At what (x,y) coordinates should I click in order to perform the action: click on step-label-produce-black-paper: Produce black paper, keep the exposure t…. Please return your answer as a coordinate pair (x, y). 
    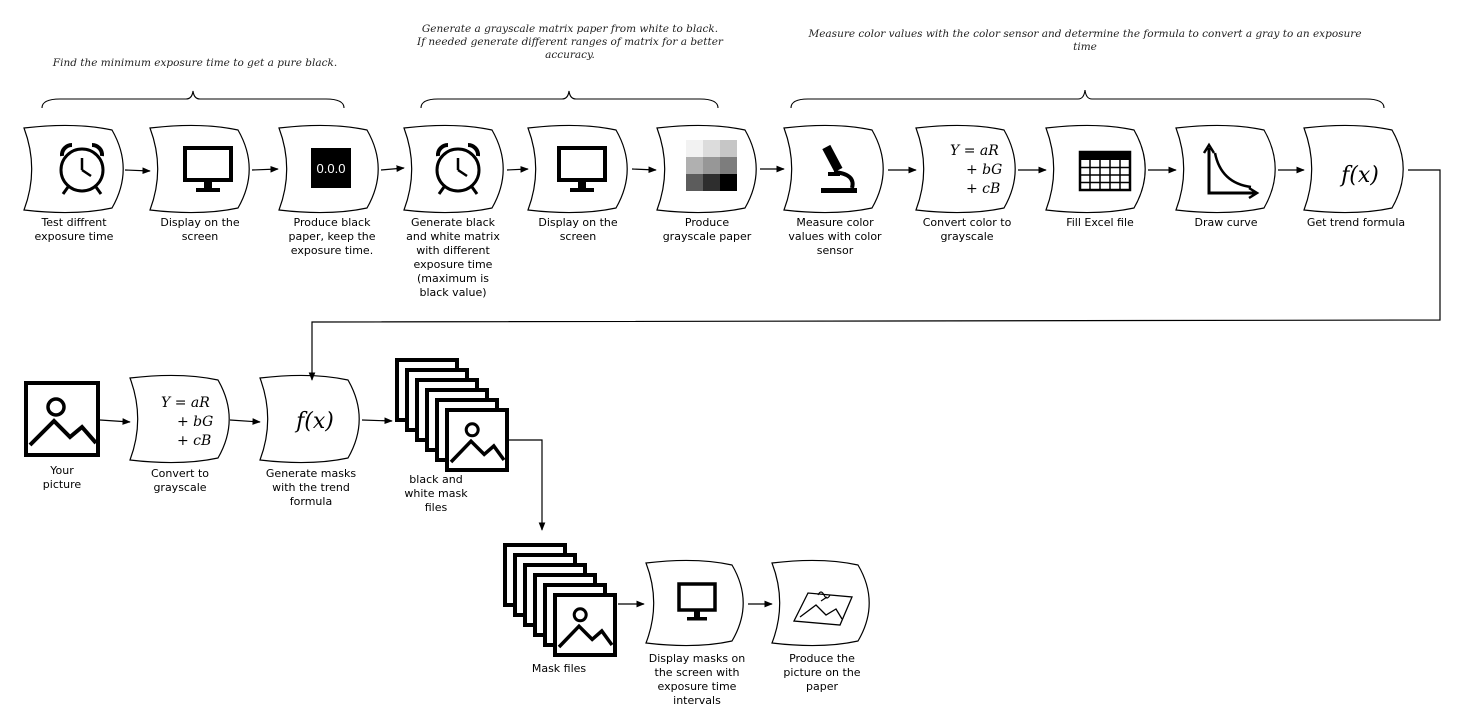
    Looking at the image, I should click on (332, 236).